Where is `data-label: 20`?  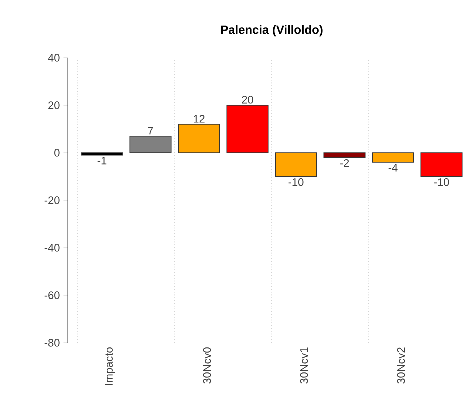
data-label: 20 is located at coordinates (248, 100).